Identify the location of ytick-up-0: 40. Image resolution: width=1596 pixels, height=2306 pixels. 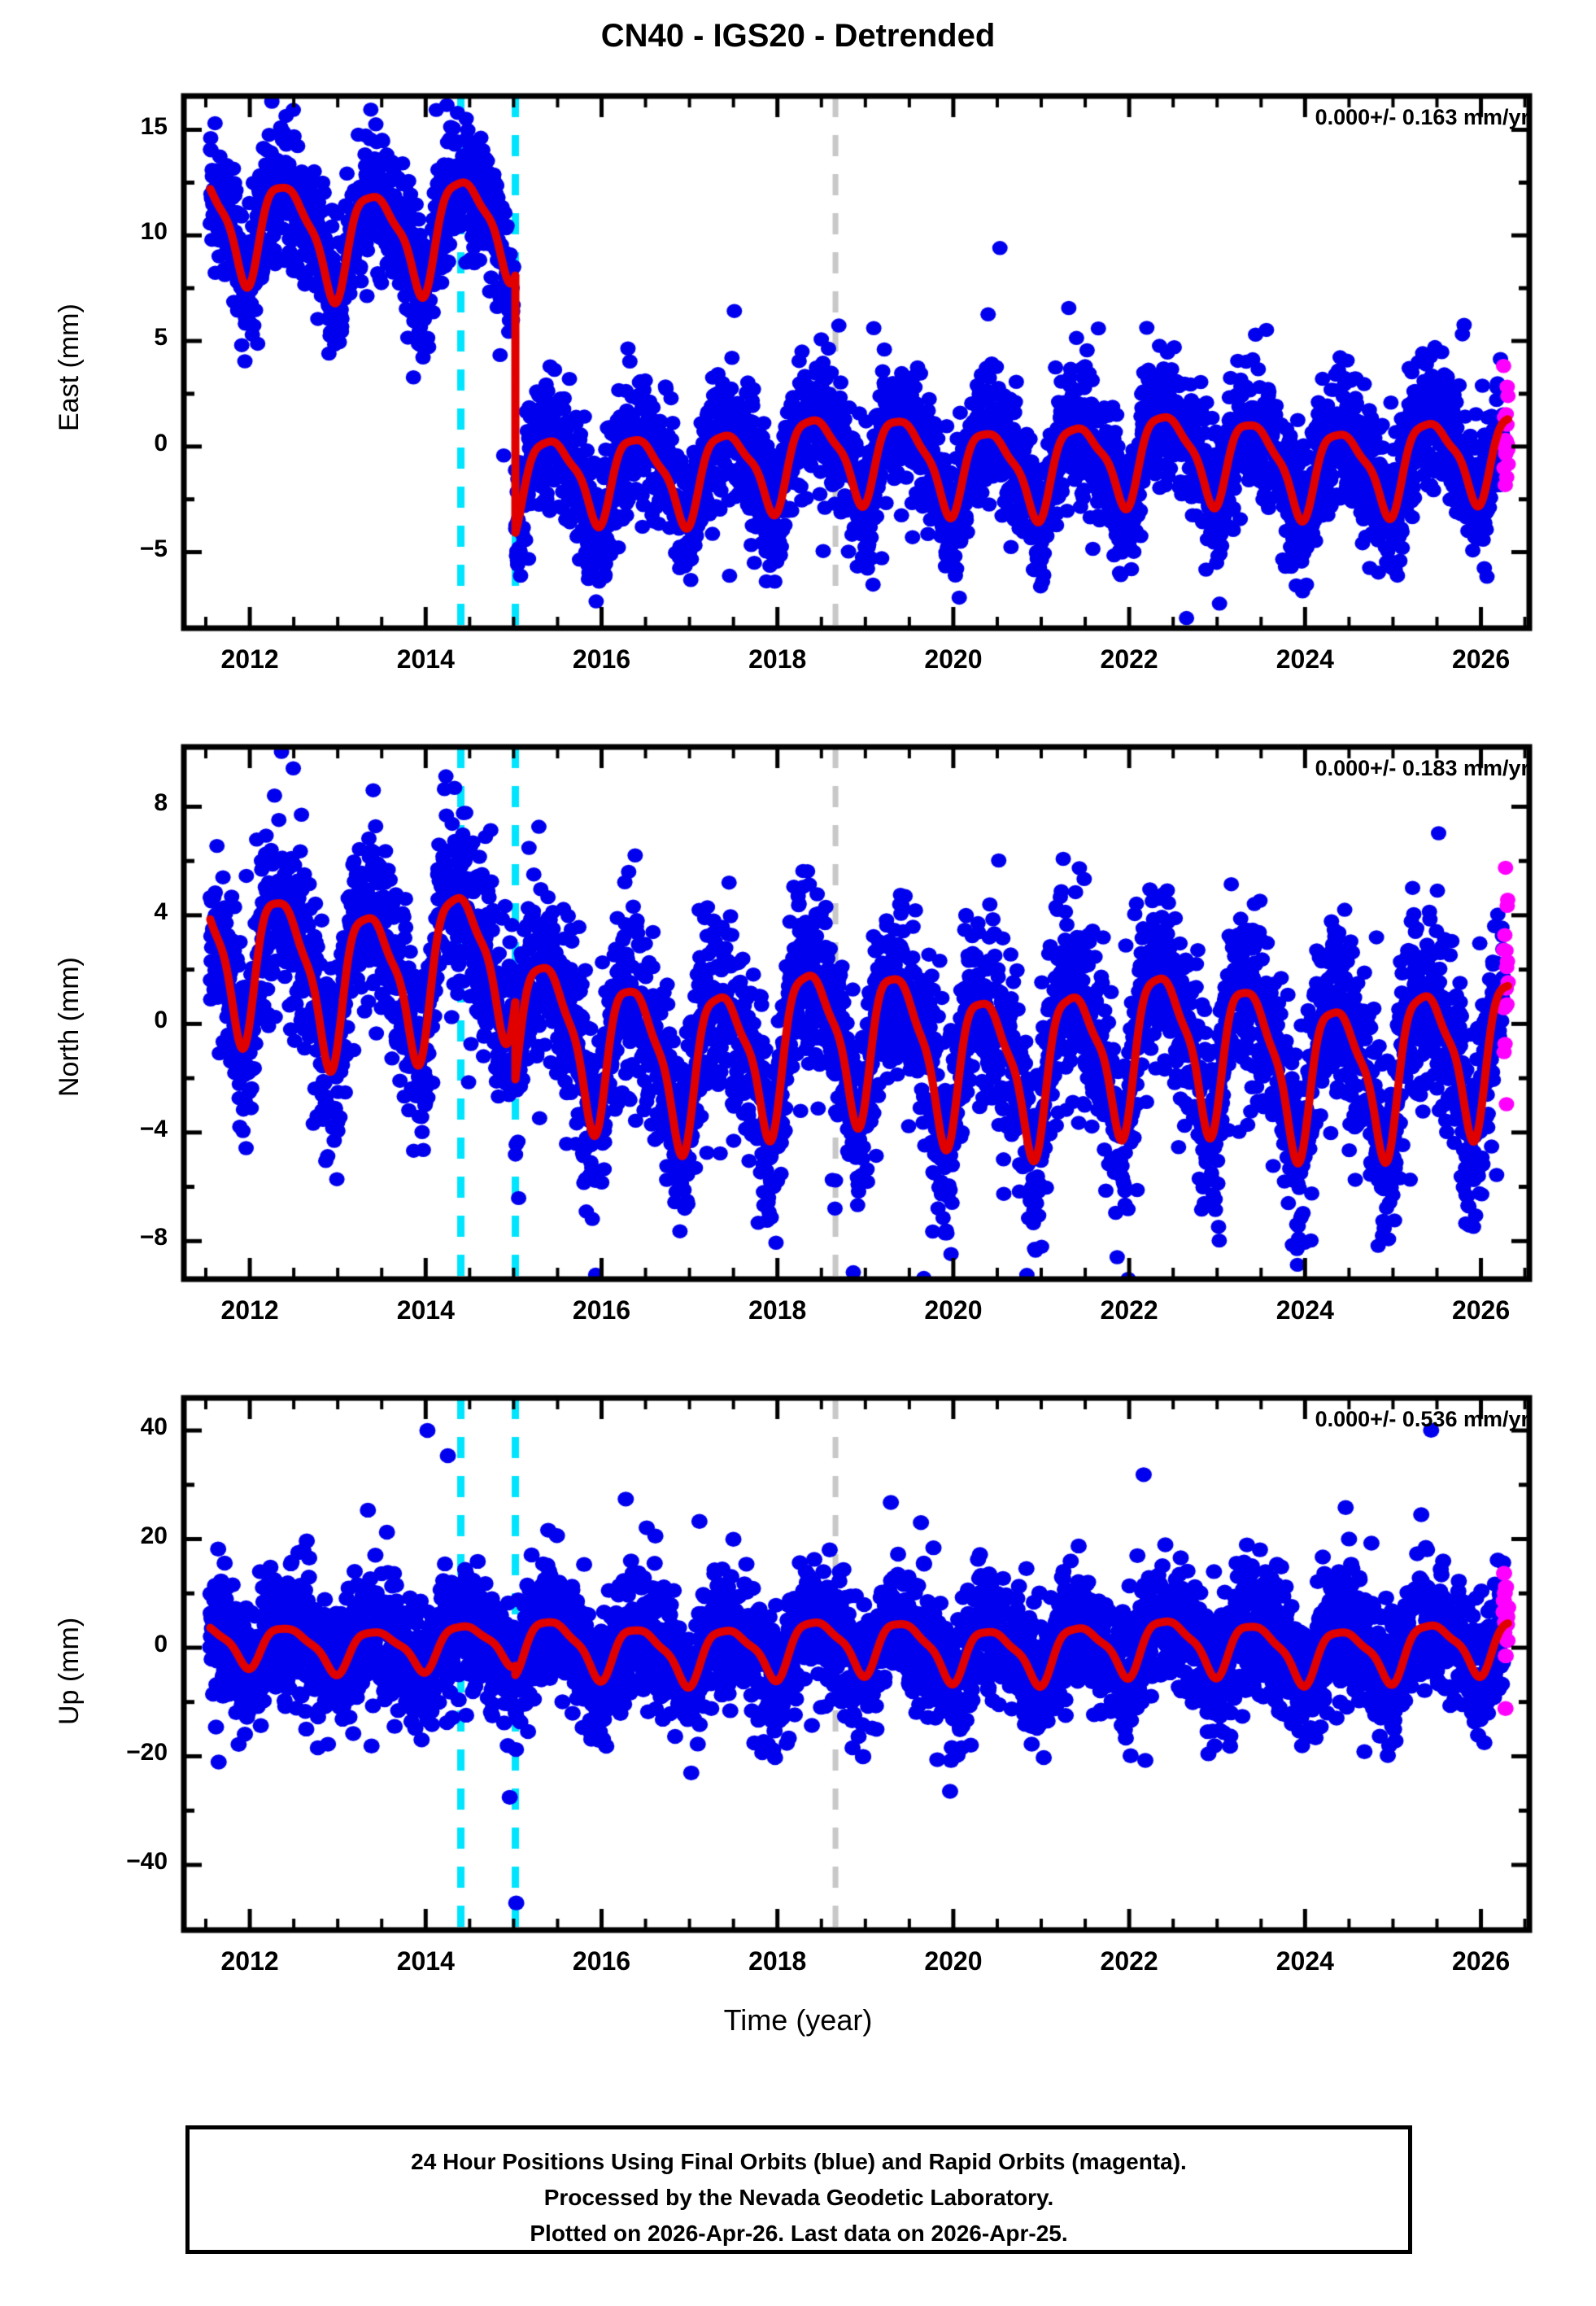
(154, 1427).